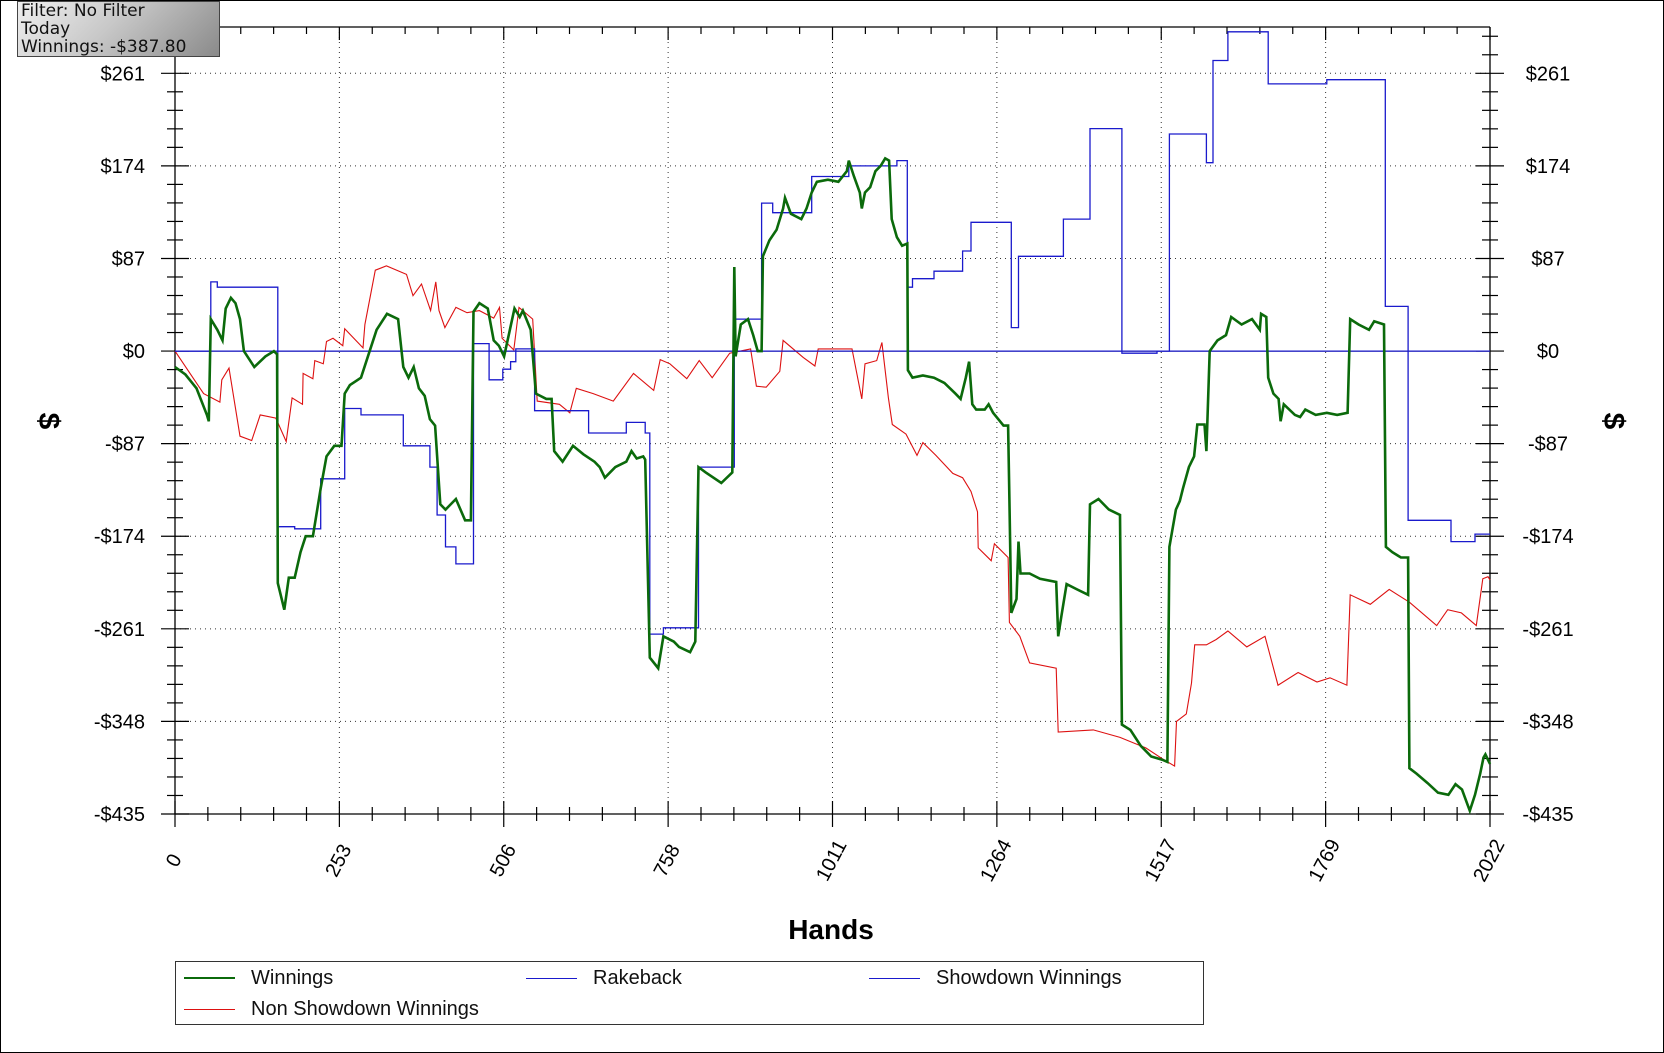 This screenshot has width=1664, height=1053. Describe the element at coordinates (1548, 445) in the screenshot. I see `y-tick-label-right: -$87` at that location.